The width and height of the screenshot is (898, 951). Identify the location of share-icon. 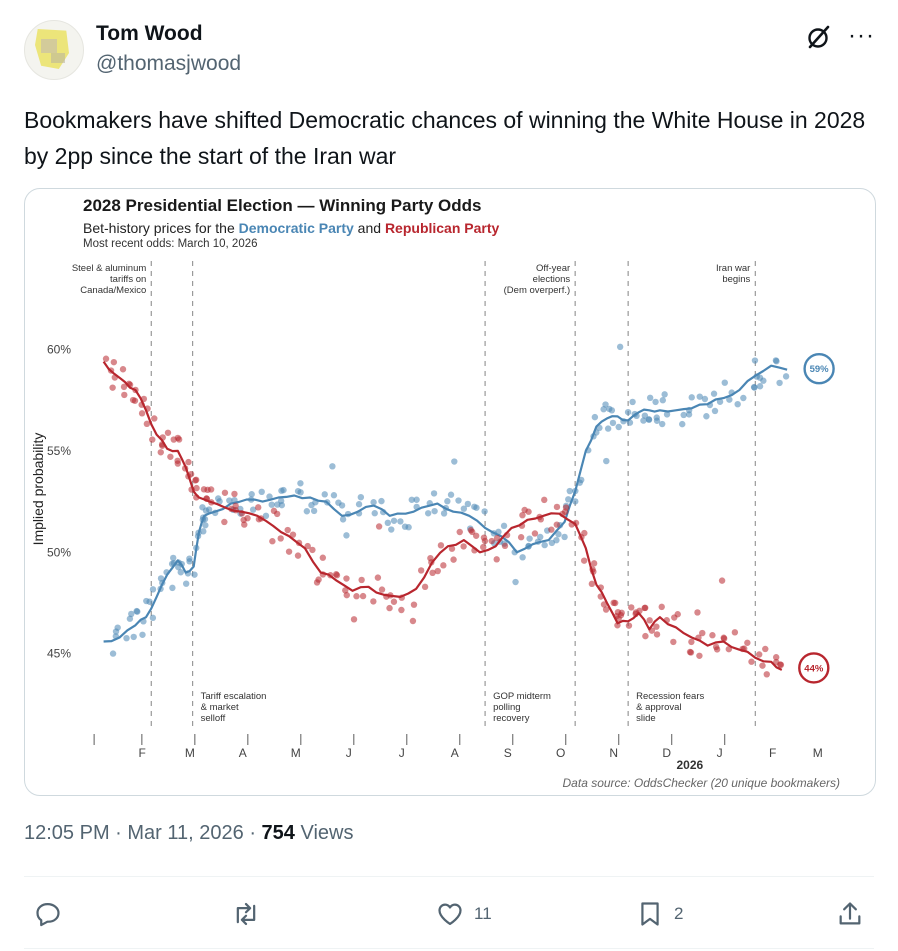
(850, 913).